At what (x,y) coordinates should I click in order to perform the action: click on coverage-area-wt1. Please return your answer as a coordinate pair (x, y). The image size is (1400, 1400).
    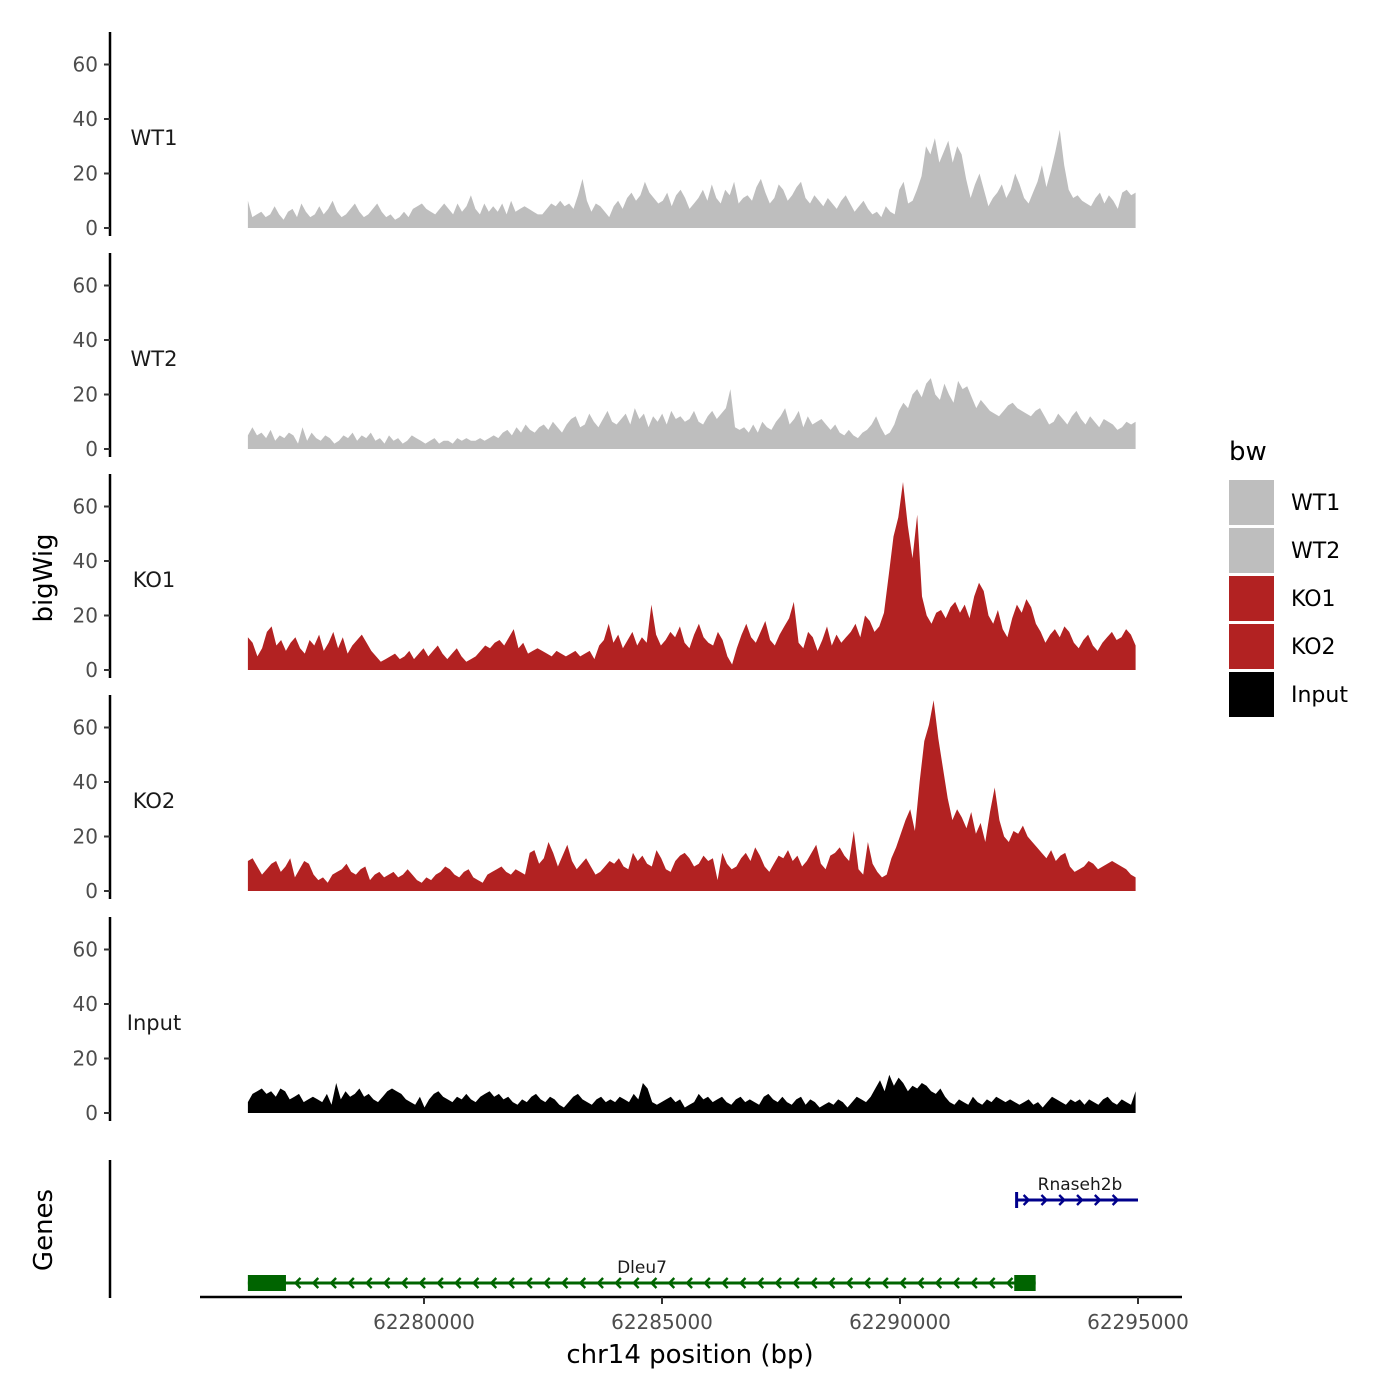
    Looking at the image, I should click on (691, 178).